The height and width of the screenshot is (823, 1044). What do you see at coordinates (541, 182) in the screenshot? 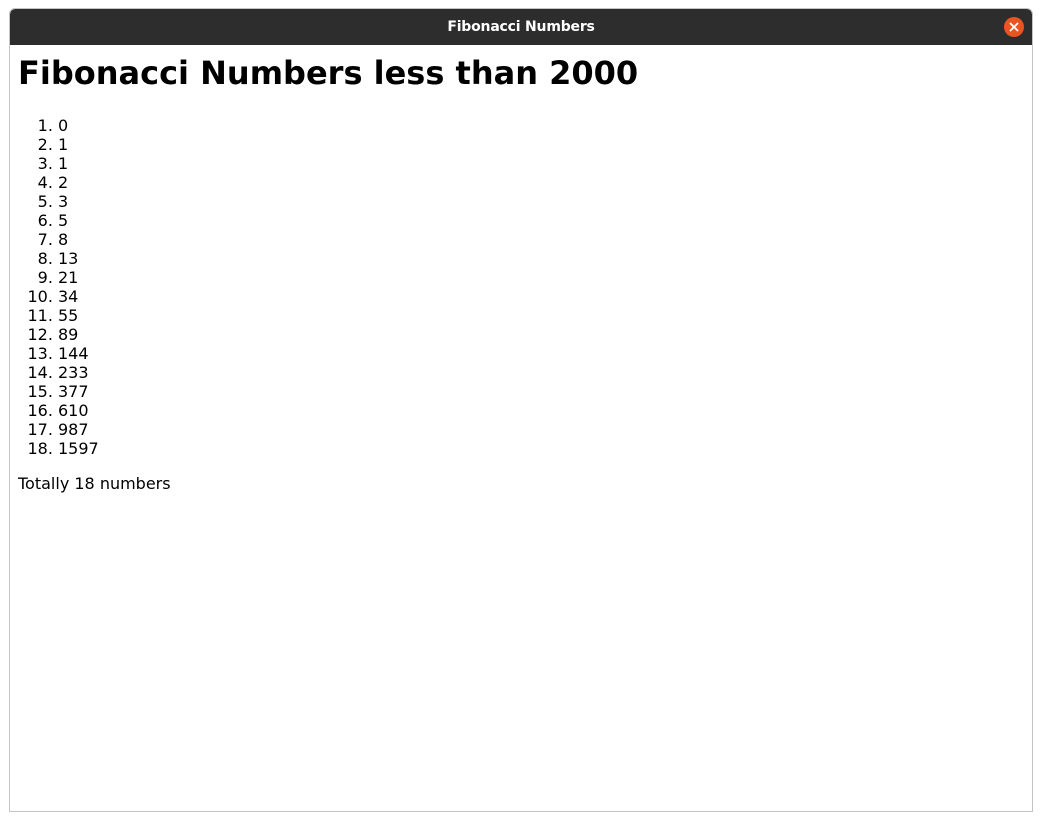
I see `list-item: 2` at bounding box center [541, 182].